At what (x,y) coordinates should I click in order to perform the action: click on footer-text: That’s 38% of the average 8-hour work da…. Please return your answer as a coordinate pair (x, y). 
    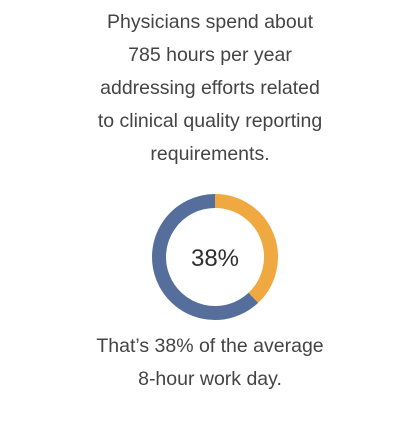
    Looking at the image, I should click on (210, 362).